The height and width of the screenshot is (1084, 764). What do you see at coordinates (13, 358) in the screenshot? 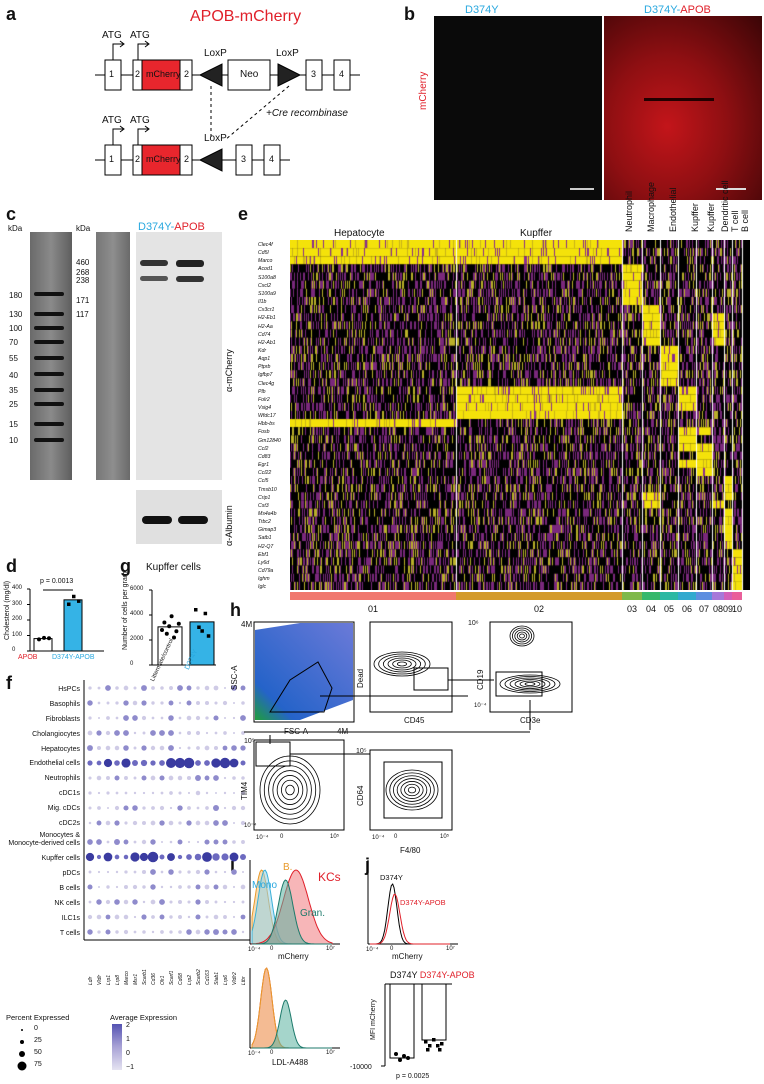
I see `ladder-left-55: 55` at bounding box center [13, 358].